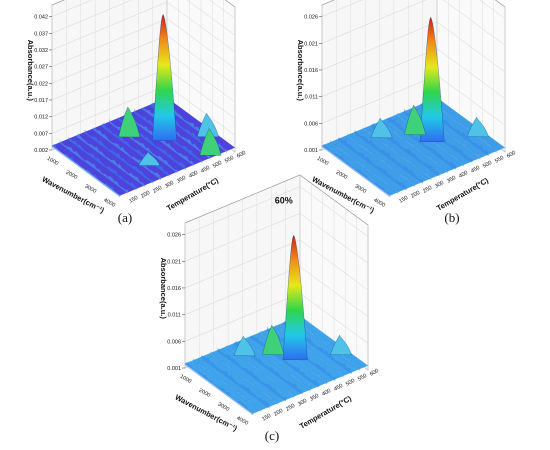 Image resolution: width=550 pixels, height=450 pixels. I want to click on z-tick-label: 0.032, so click(41, 51).